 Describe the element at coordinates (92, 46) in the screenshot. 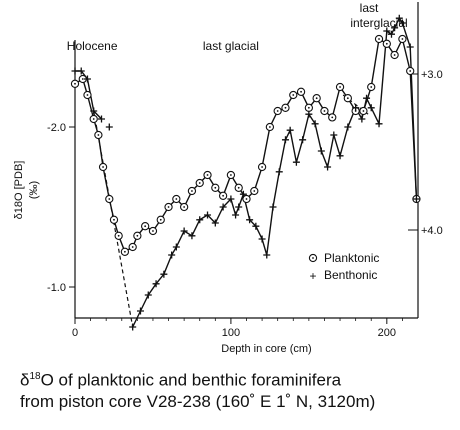

I see `annotation-label: Holocene` at that location.